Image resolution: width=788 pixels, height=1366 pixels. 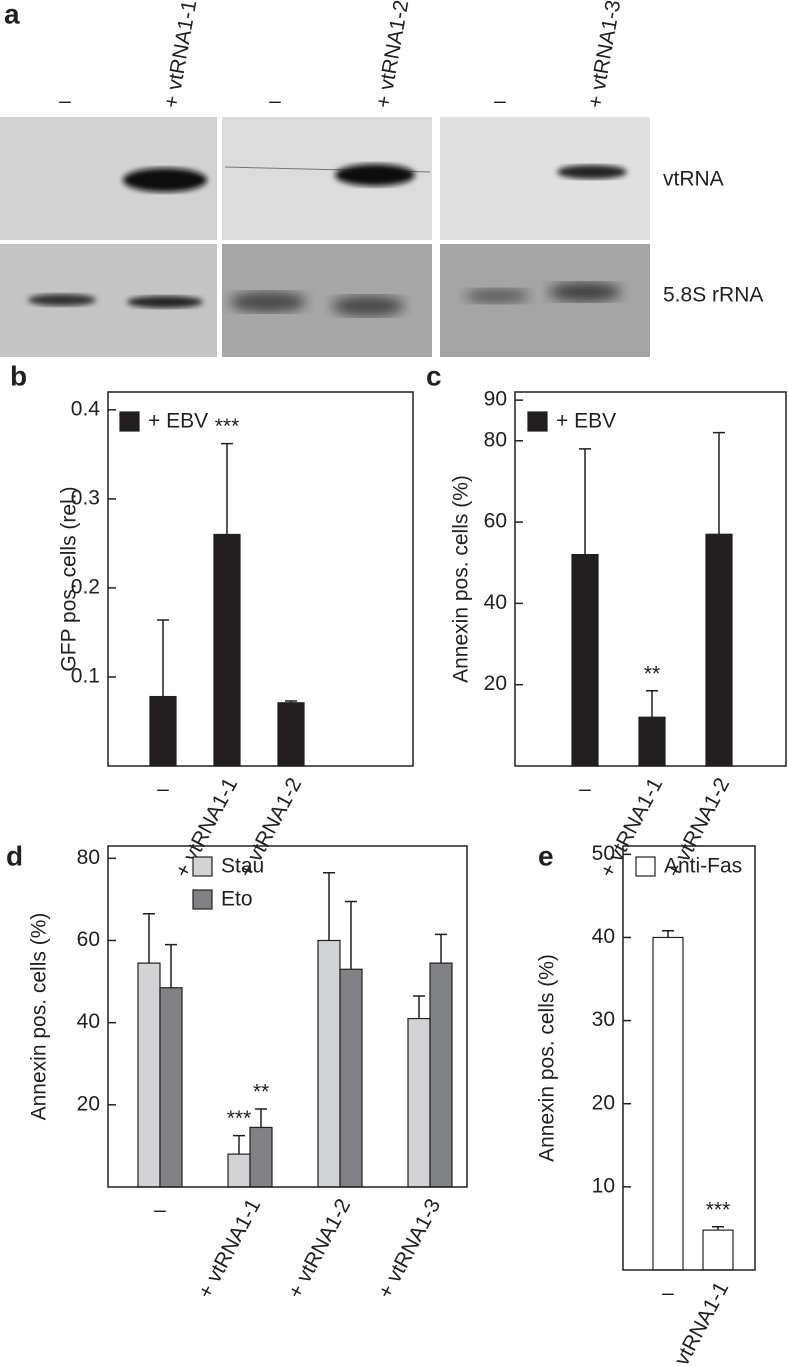 I want to click on panel-letter: a, so click(x=12, y=14).